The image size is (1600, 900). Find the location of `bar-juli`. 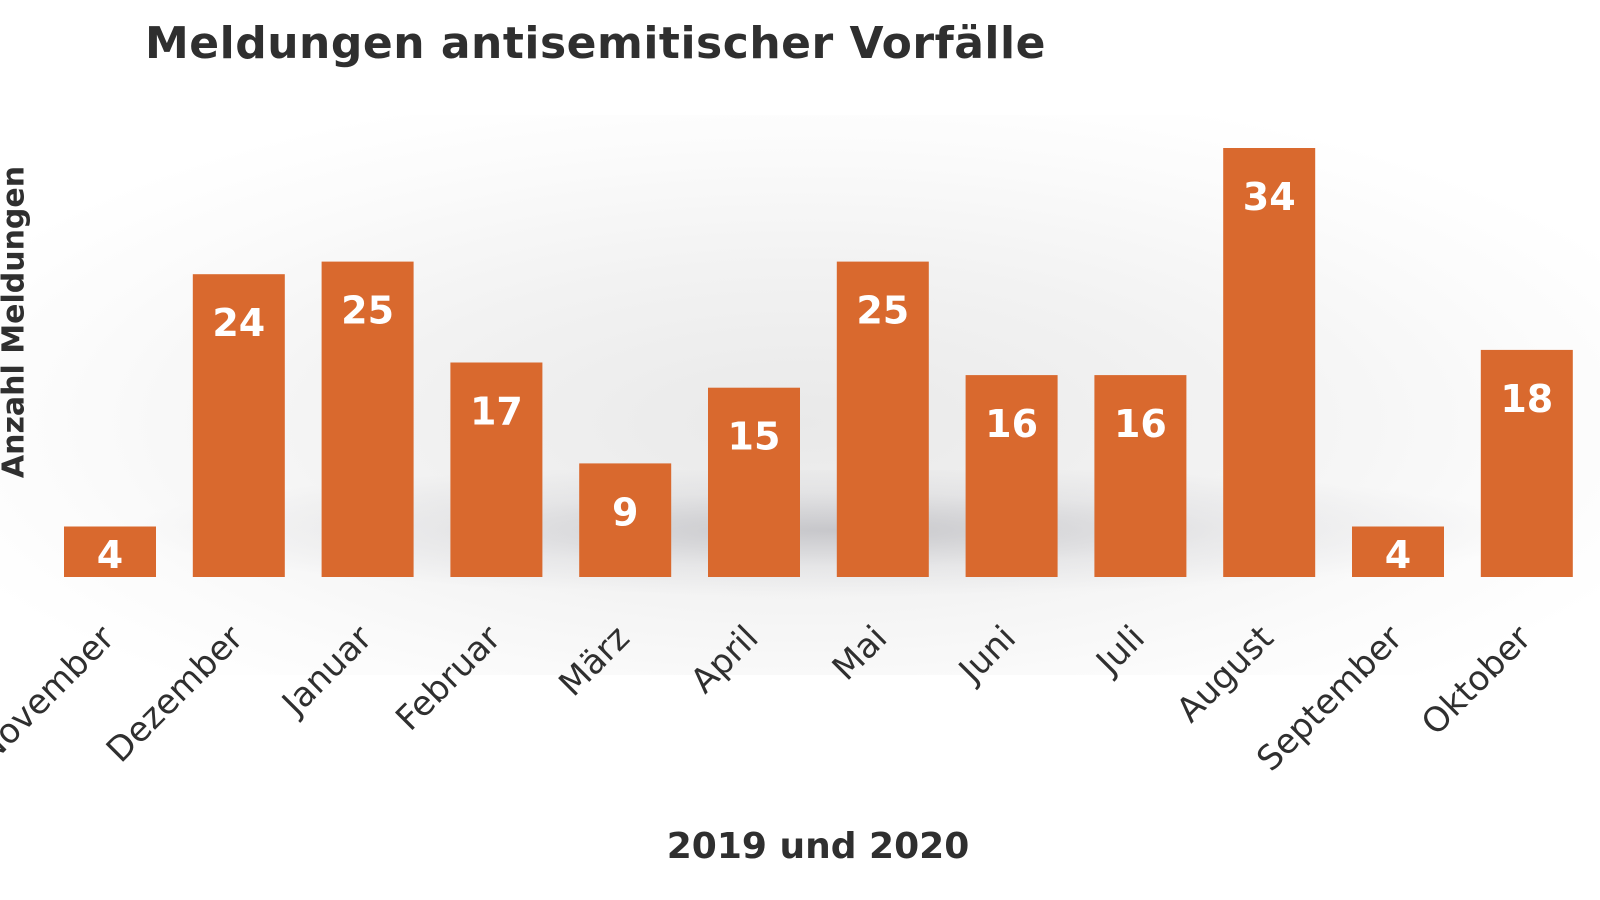

bar-juli is located at coordinates (1140, 476).